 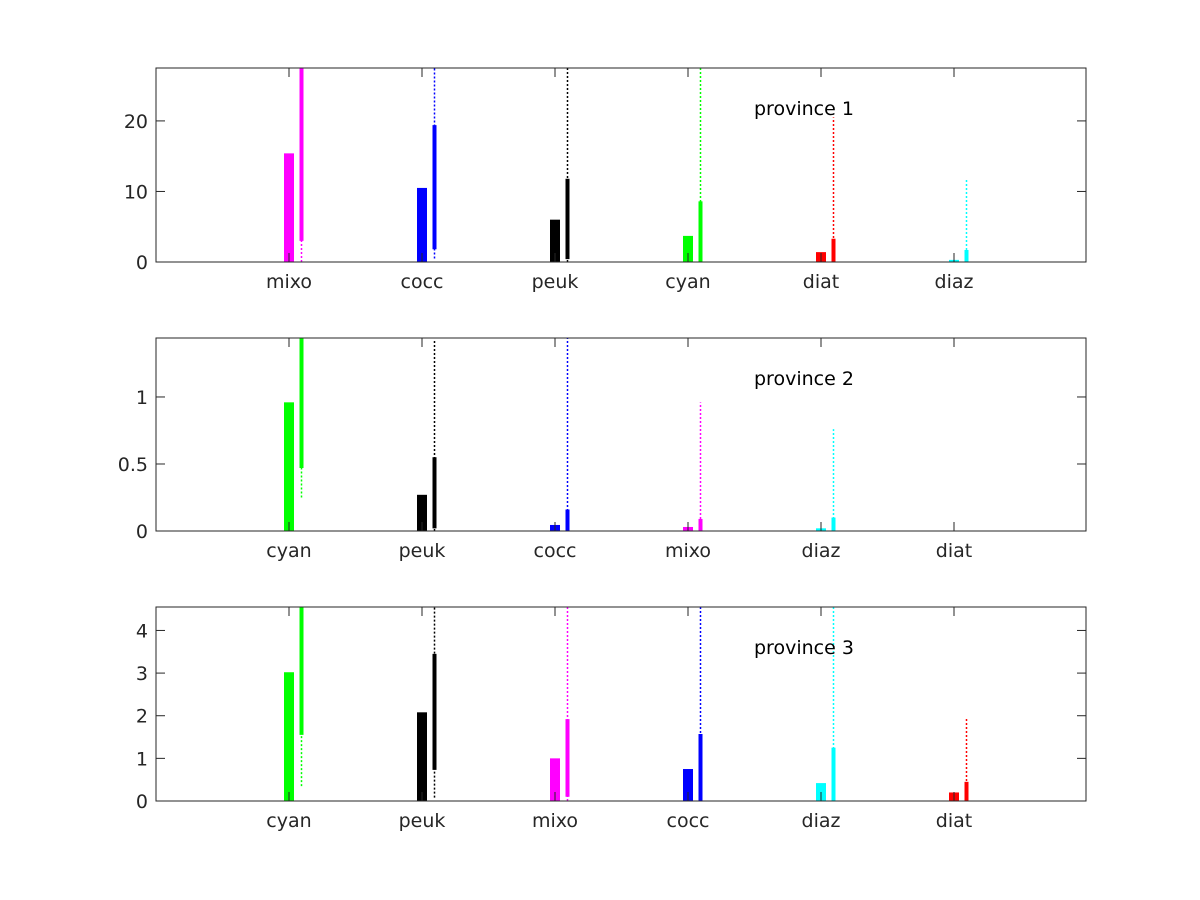 I want to click on y-tick-label: 2, so click(x=142, y=717).